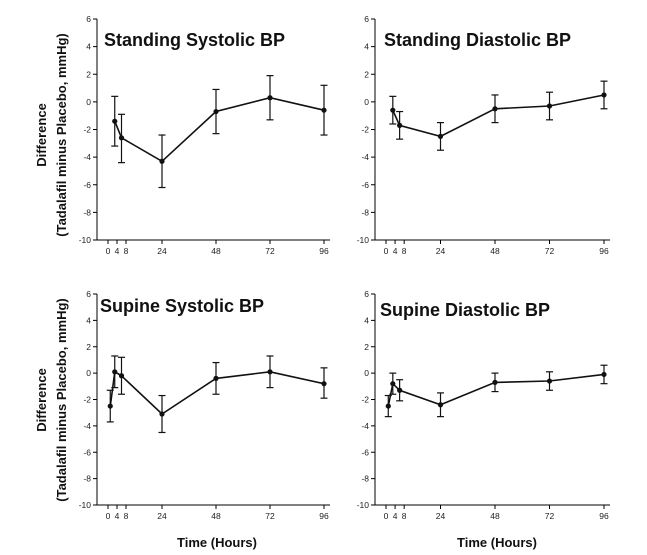  I want to click on y-axis-label-bottom-line1: Difference, so click(41, 400).